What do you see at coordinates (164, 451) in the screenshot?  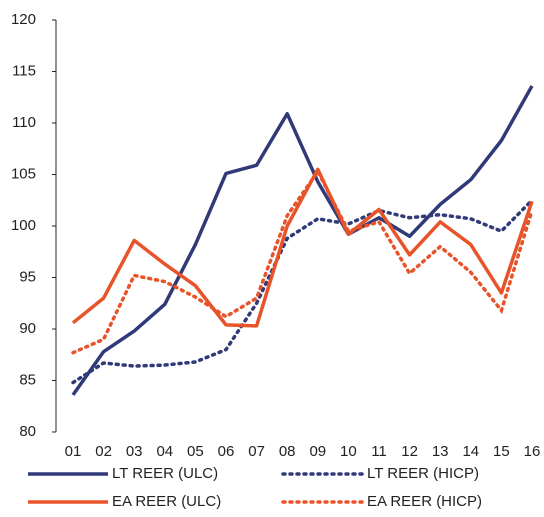 I see `x-tick-label: 04` at bounding box center [164, 451].